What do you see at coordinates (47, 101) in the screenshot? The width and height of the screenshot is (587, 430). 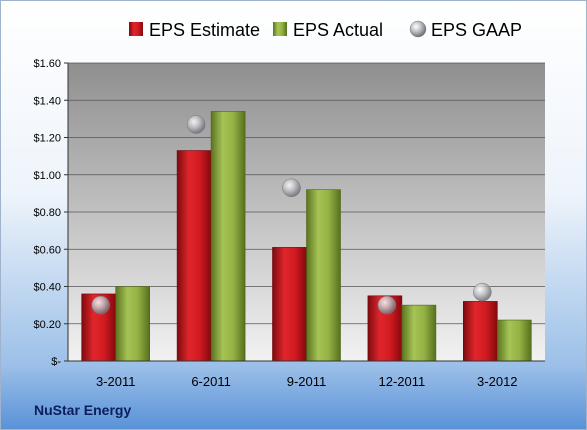 I see `y-tick-label: $1.40` at bounding box center [47, 101].